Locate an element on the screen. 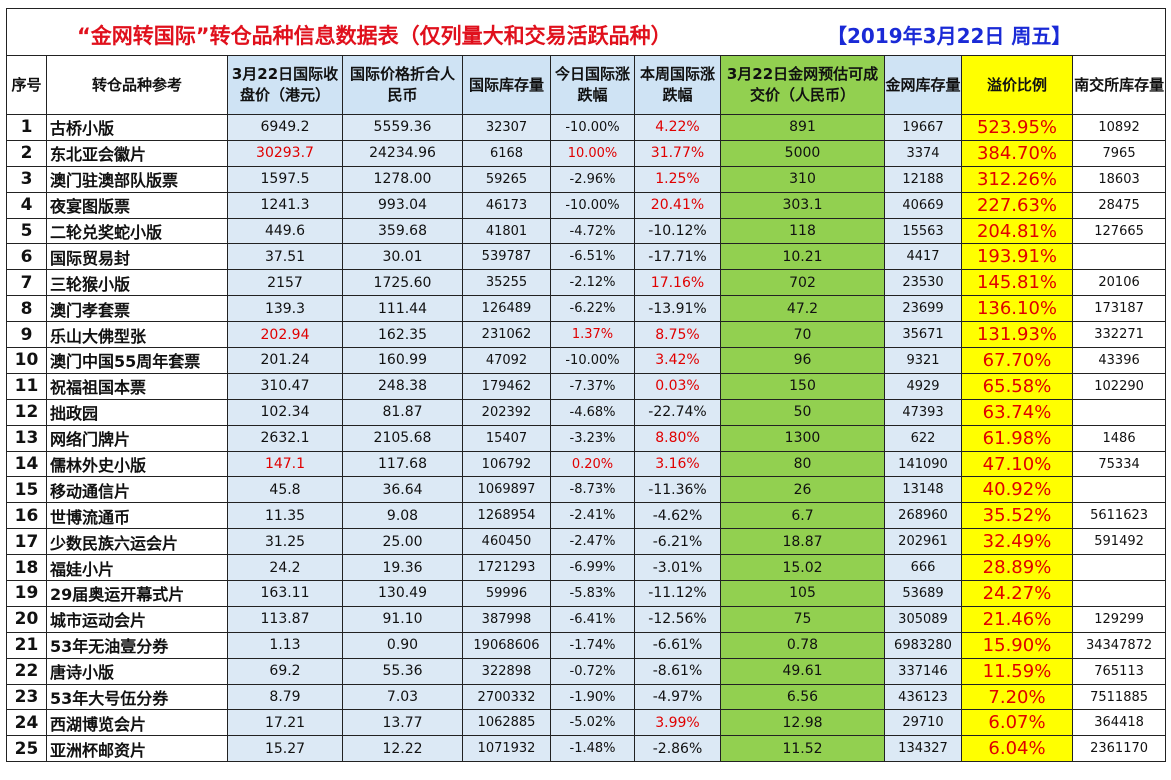  cell-prem: 136.10% is located at coordinates (1017, 309).